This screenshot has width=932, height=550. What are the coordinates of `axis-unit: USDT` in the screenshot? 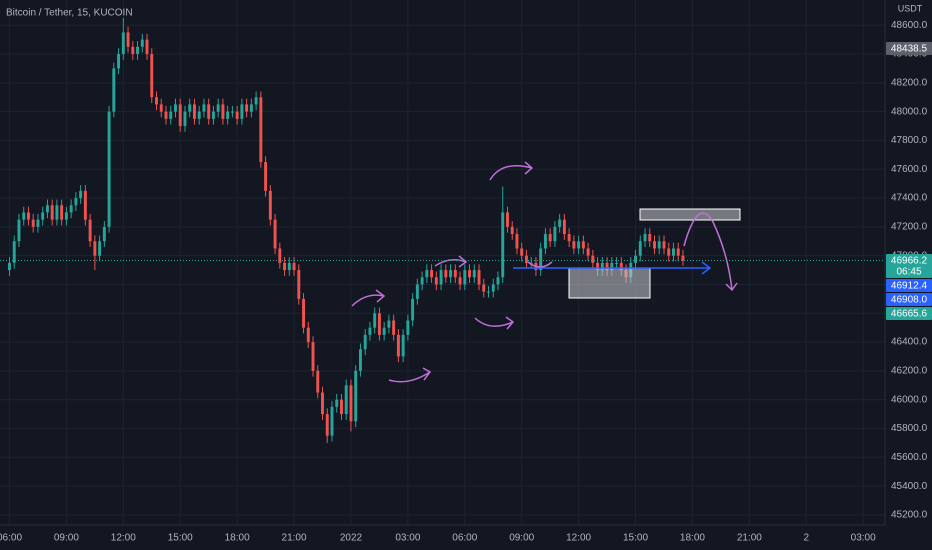 It's located at (910, 8).